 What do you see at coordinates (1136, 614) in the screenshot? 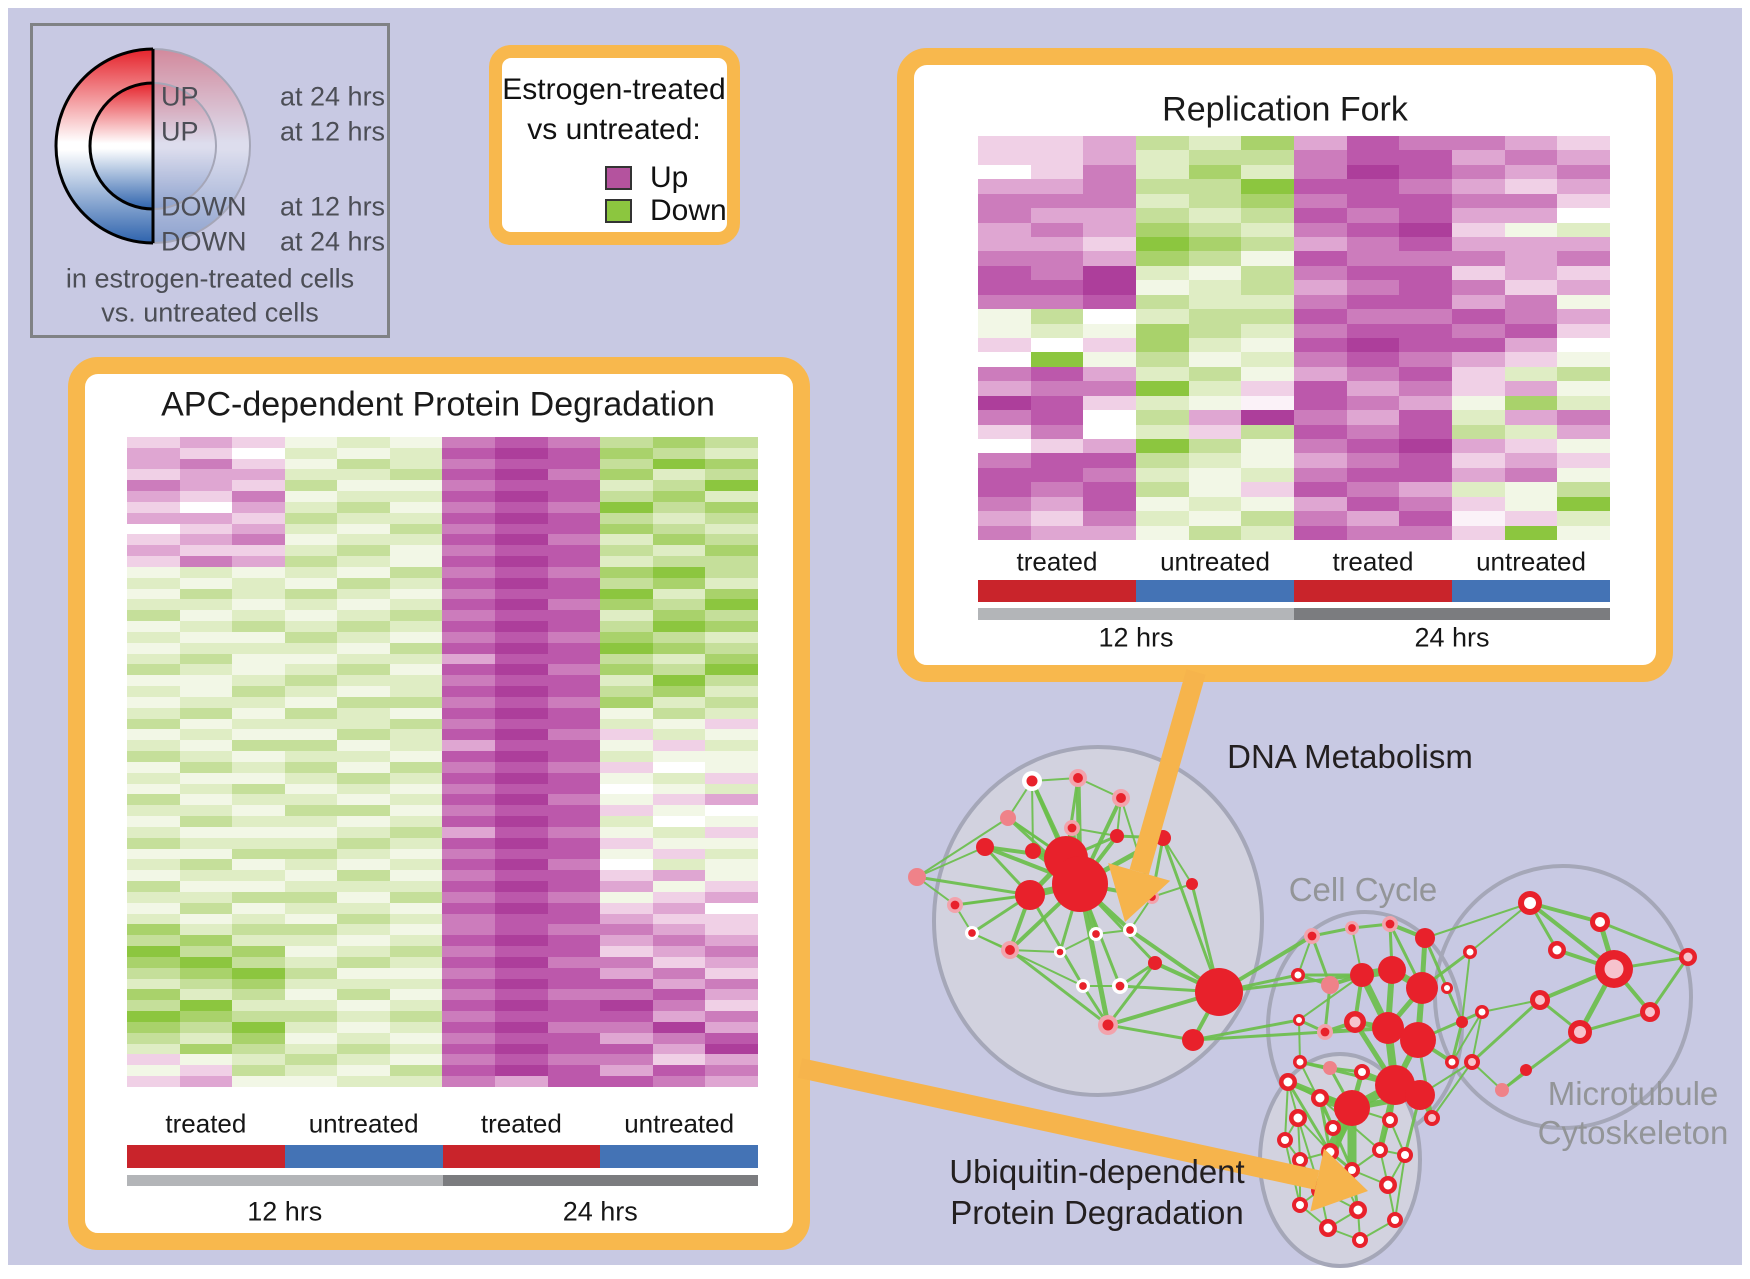
I see `time-bar-12hrs` at bounding box center [1136, 614].